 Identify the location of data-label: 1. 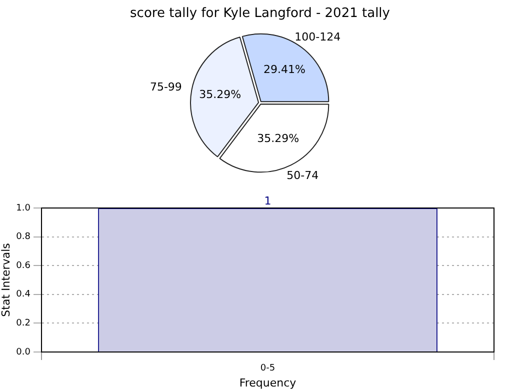
(268, 201).